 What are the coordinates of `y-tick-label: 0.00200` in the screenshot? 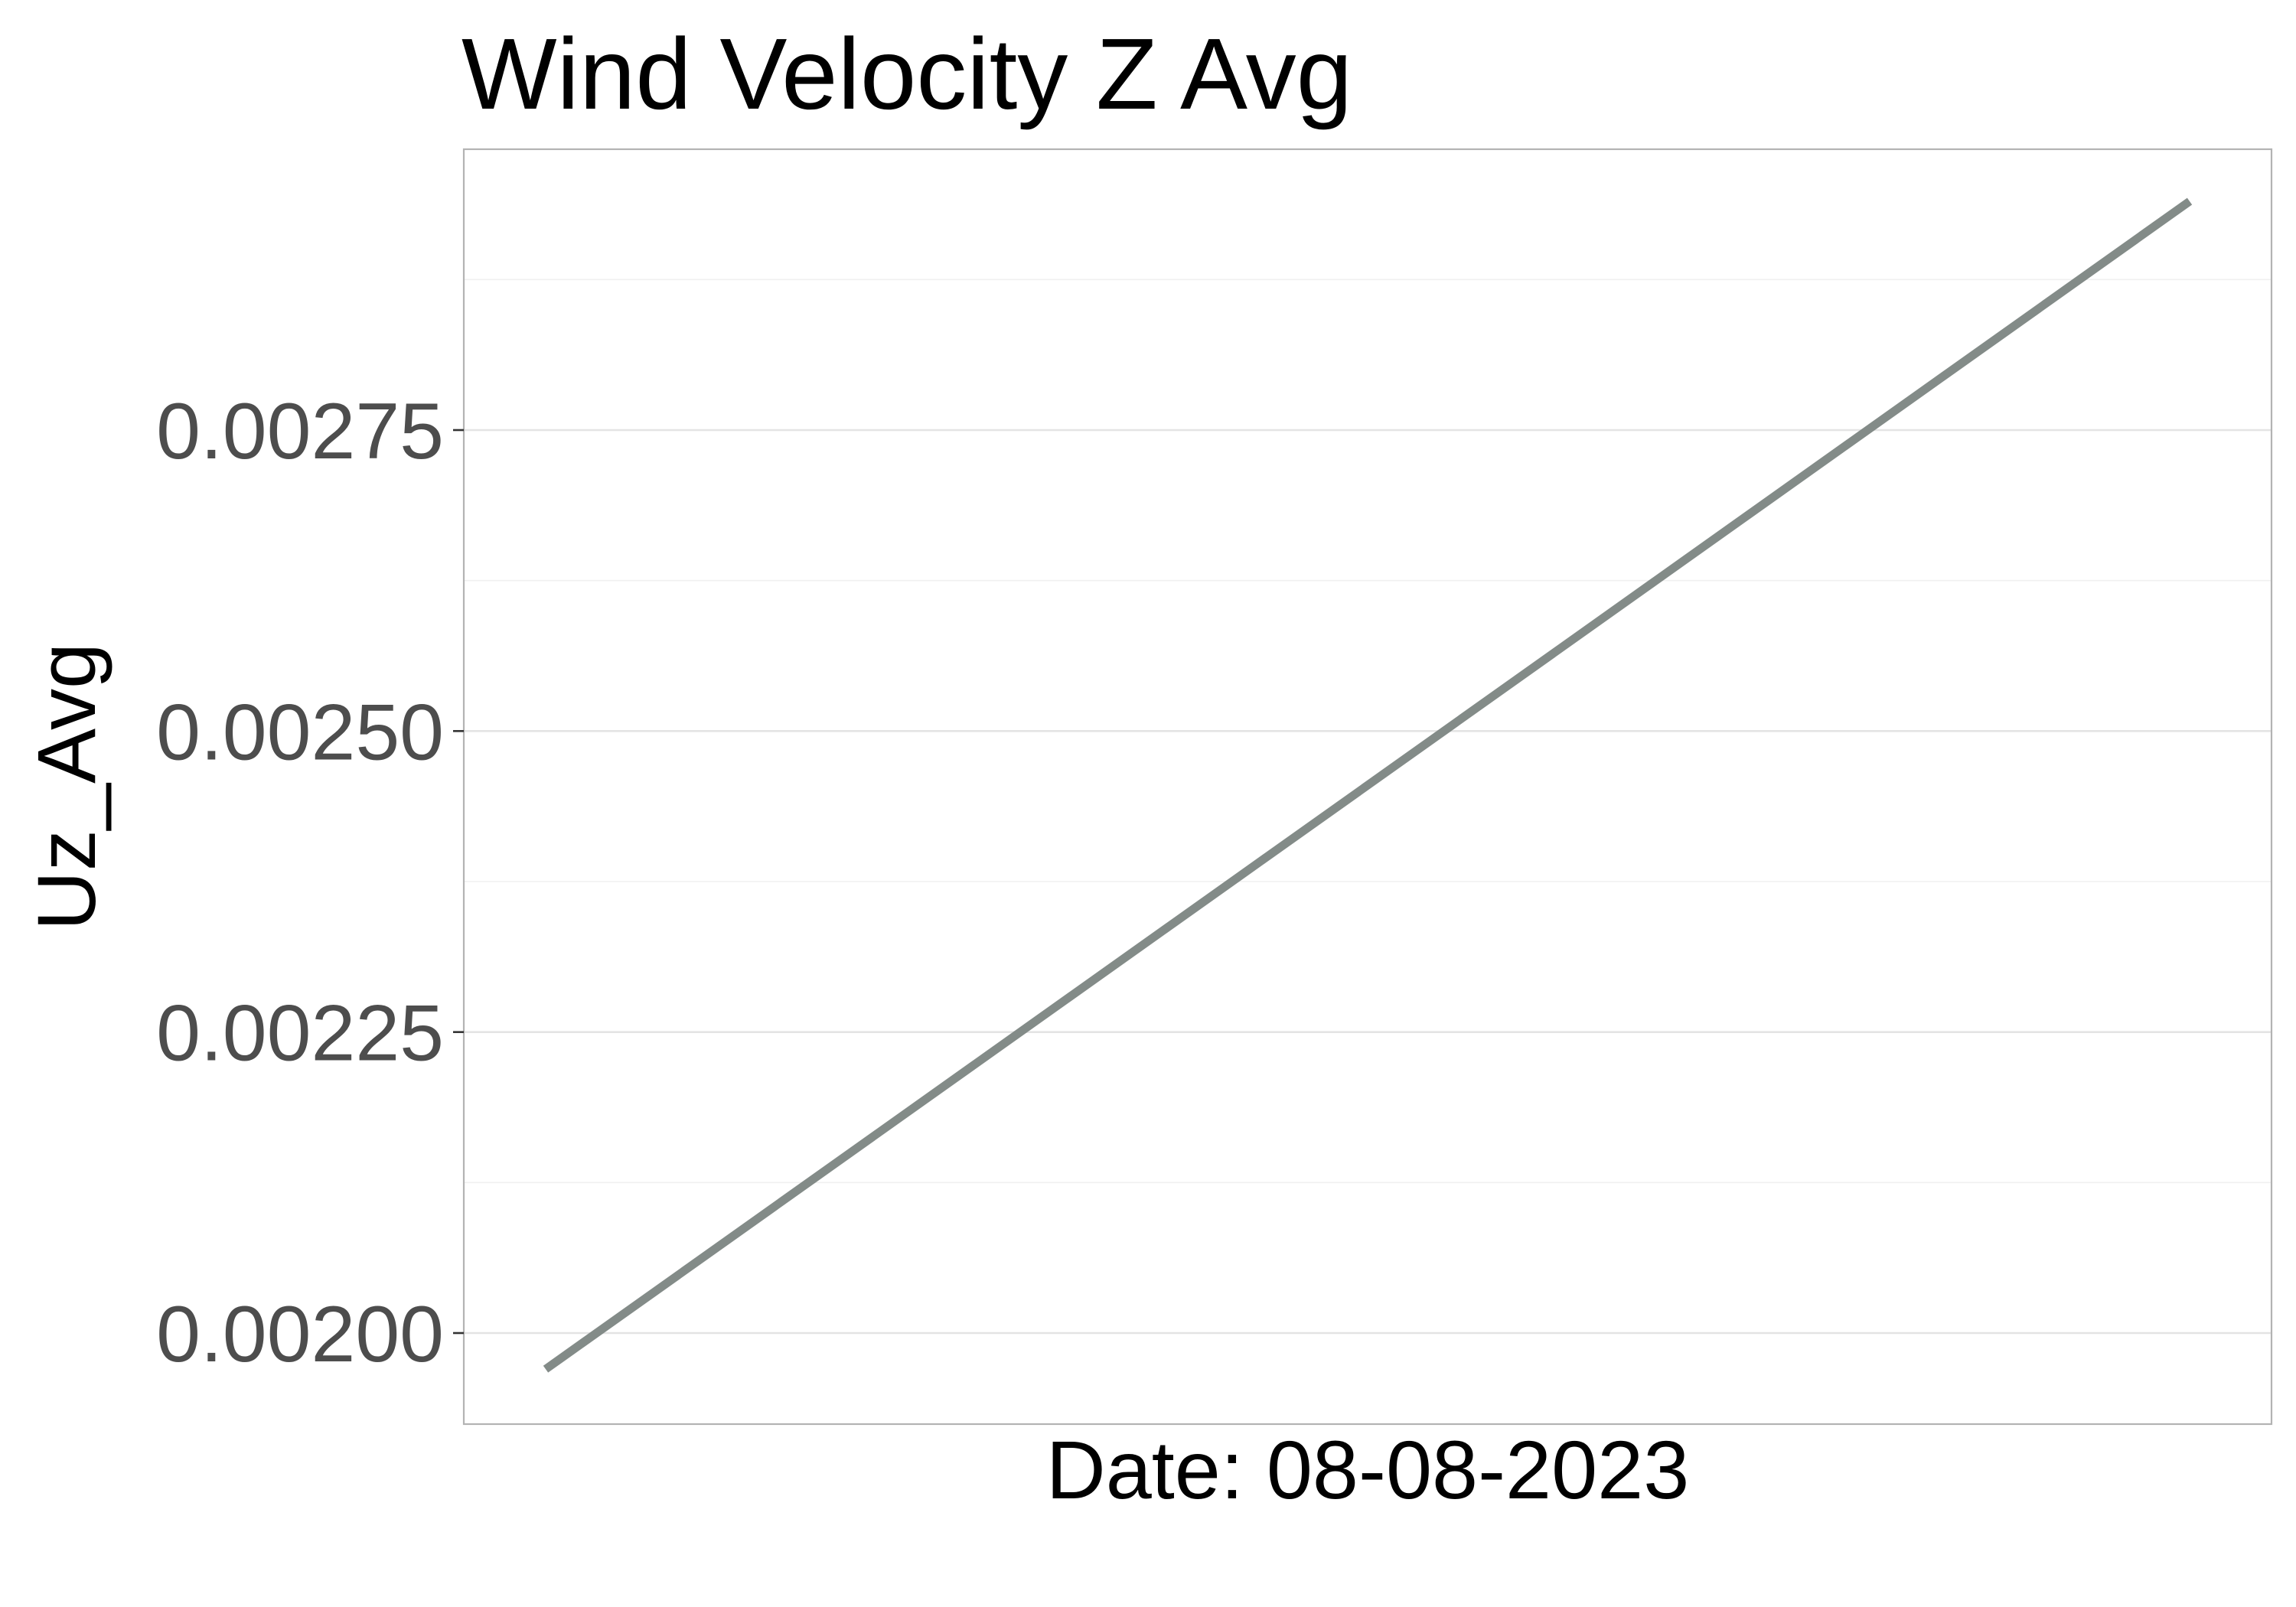 It's located at (300, 1334).